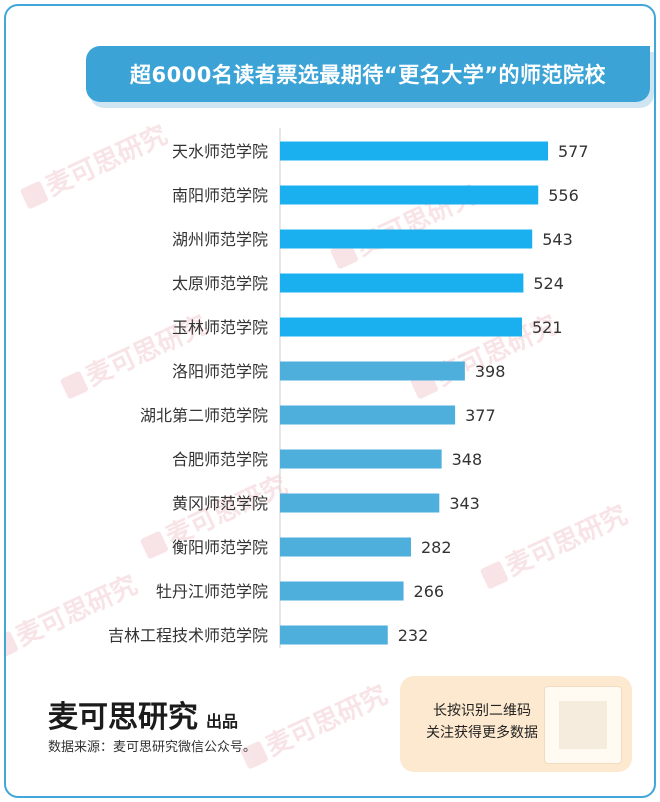  I want to click on title-banner: 超6000名读者票选最期待“更名大学”的师范院校, so click(368, 74).